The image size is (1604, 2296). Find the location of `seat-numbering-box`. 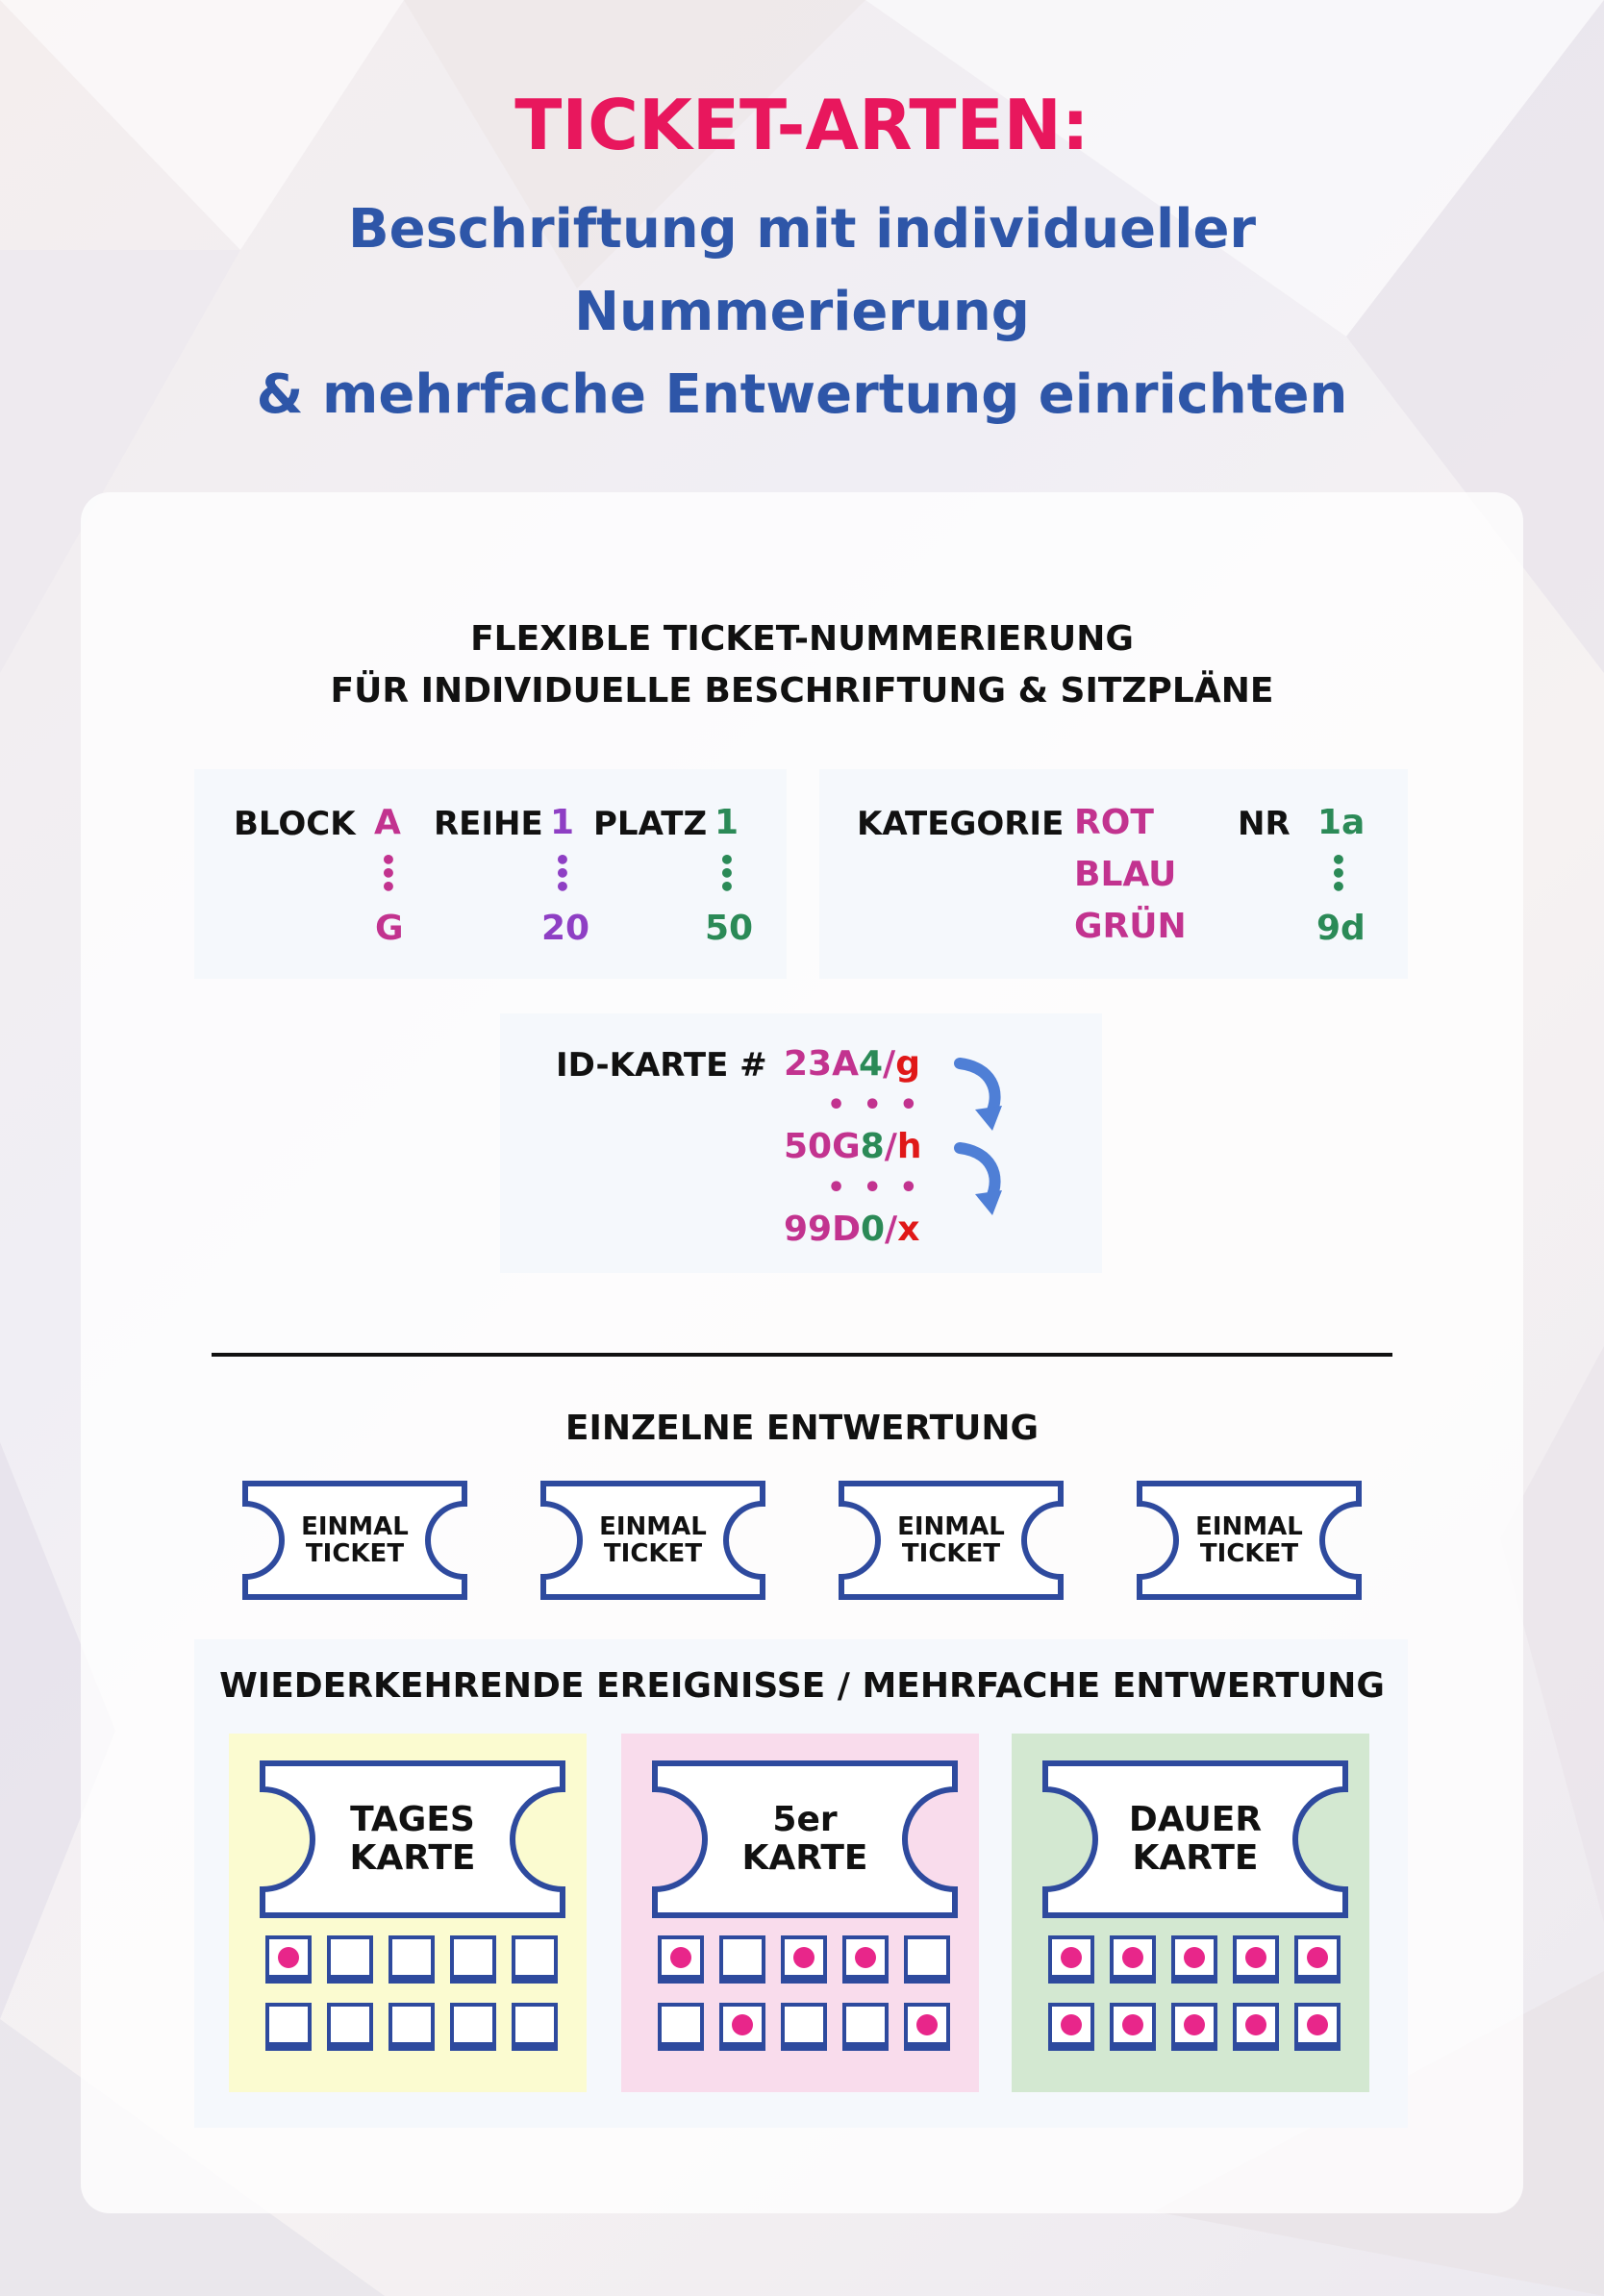

seat-numbering-box is located at coordinates (490, 874).